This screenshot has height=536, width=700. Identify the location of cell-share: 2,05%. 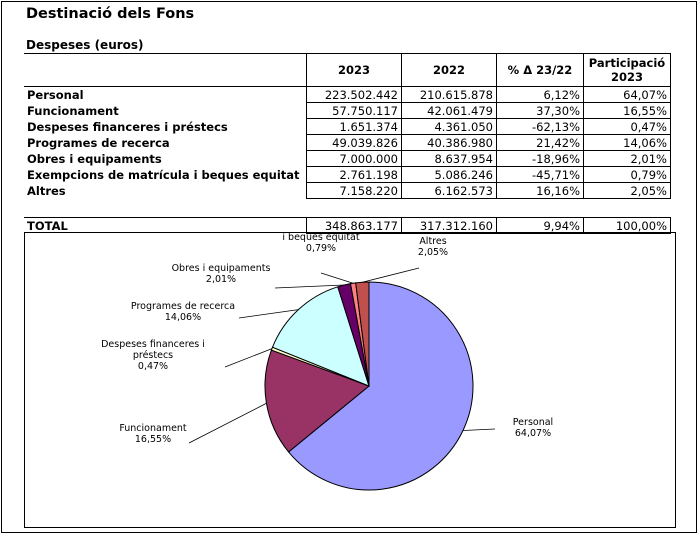
(627, 190).